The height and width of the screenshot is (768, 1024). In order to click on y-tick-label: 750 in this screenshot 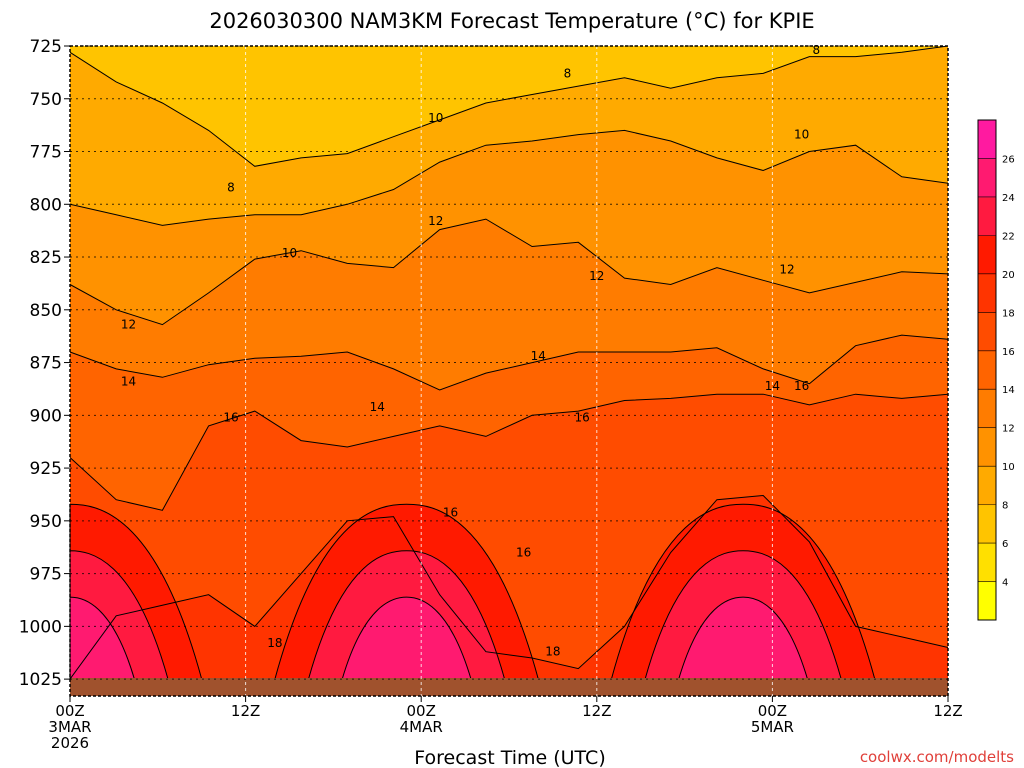, I will do `click(46, 100)`.